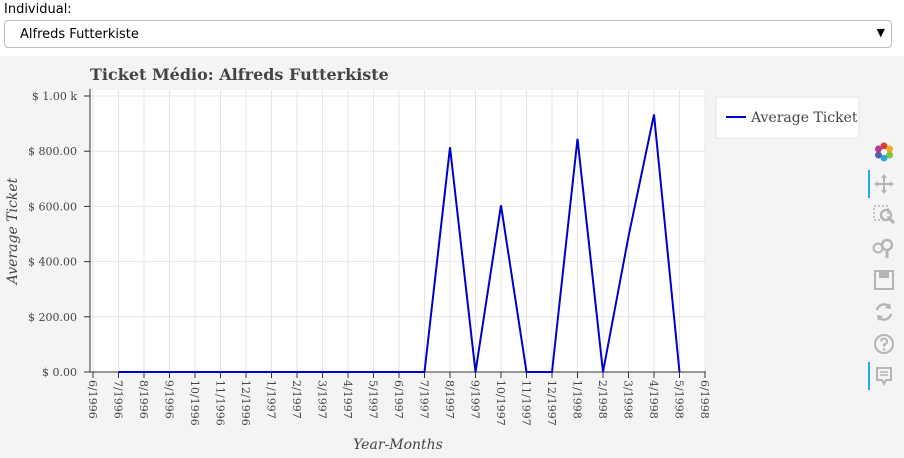 This screenshot has width=904, height=458. Describe the element at coordinates (194, 403) in the screenshot. I see `x-tick-label: 10/1996` at that location.